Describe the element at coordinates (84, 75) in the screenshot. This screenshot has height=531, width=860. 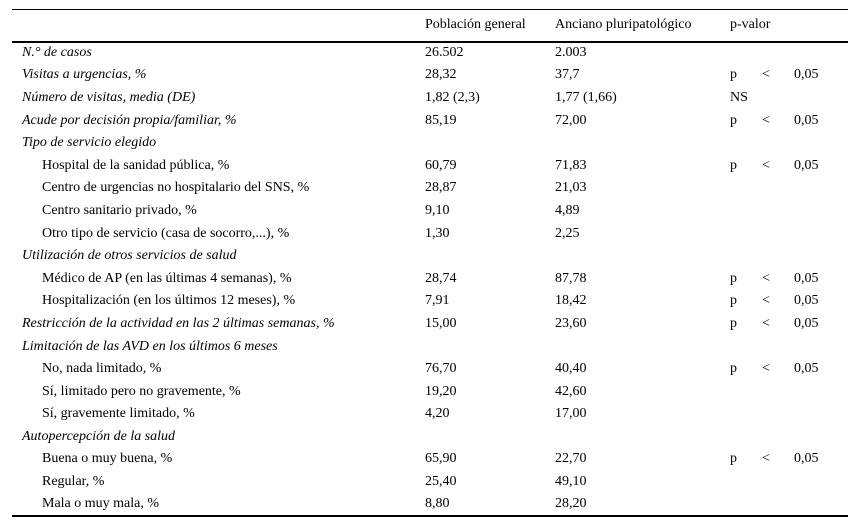
I see `row-label: Visitas a urgencias, %` at that location.